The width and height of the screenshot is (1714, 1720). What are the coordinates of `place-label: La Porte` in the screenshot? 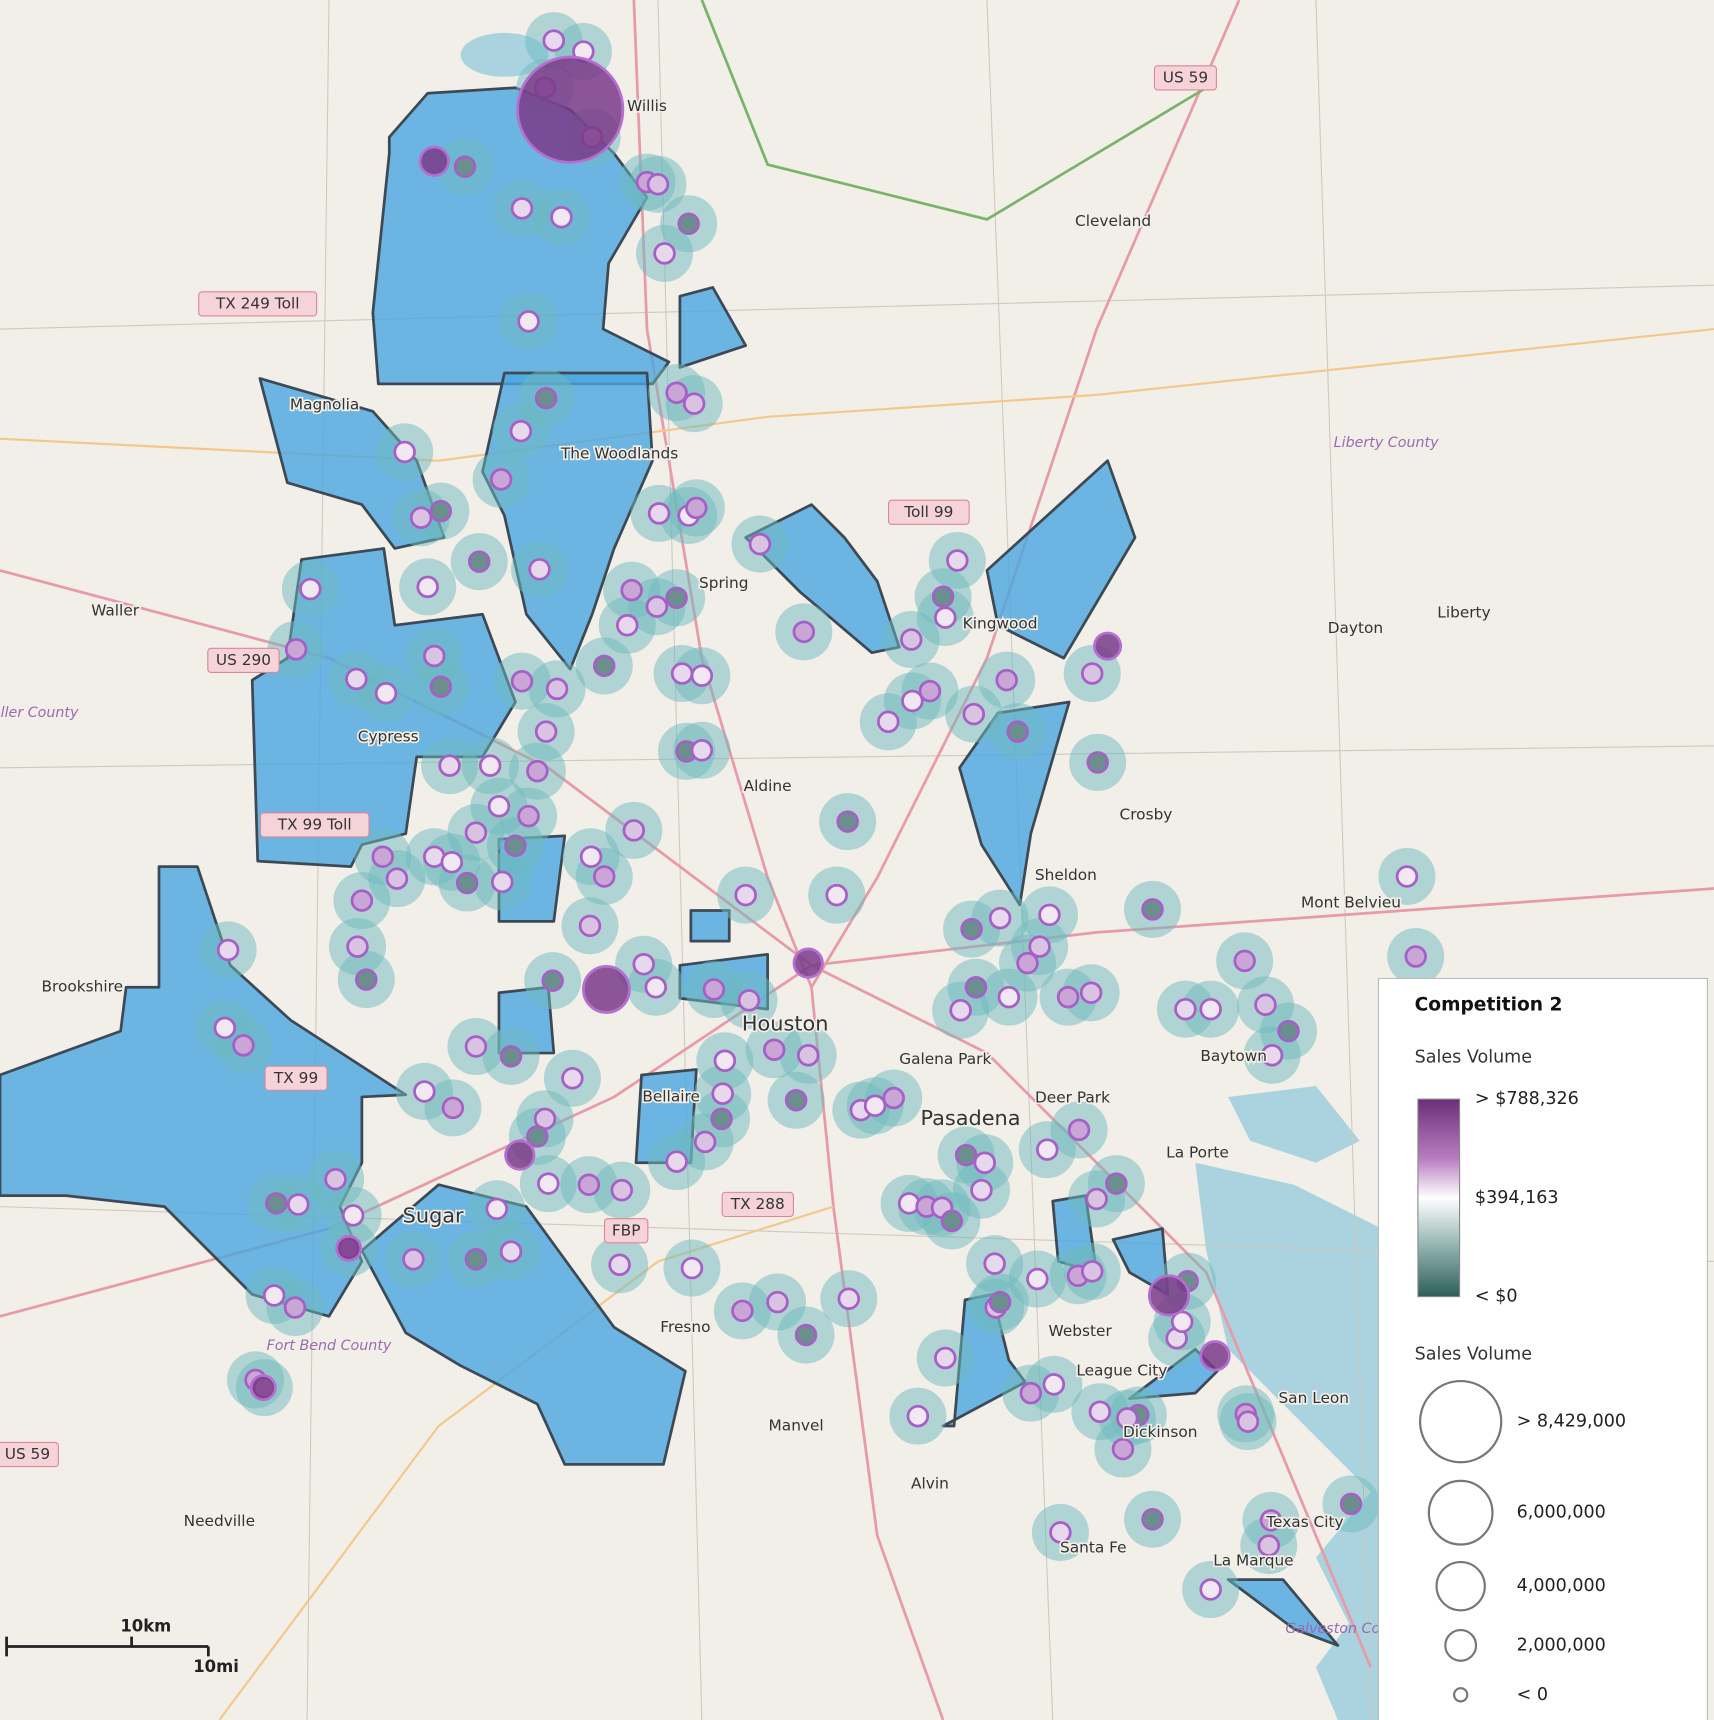 It's located at (1197, 1152).